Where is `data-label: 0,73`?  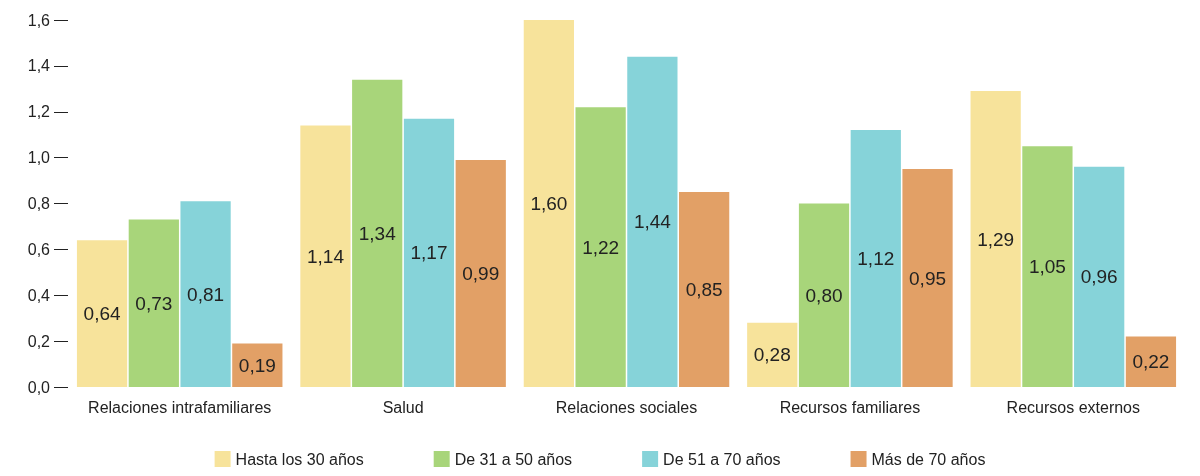
data-label: 0,73 is located at coordinates (154, 303).